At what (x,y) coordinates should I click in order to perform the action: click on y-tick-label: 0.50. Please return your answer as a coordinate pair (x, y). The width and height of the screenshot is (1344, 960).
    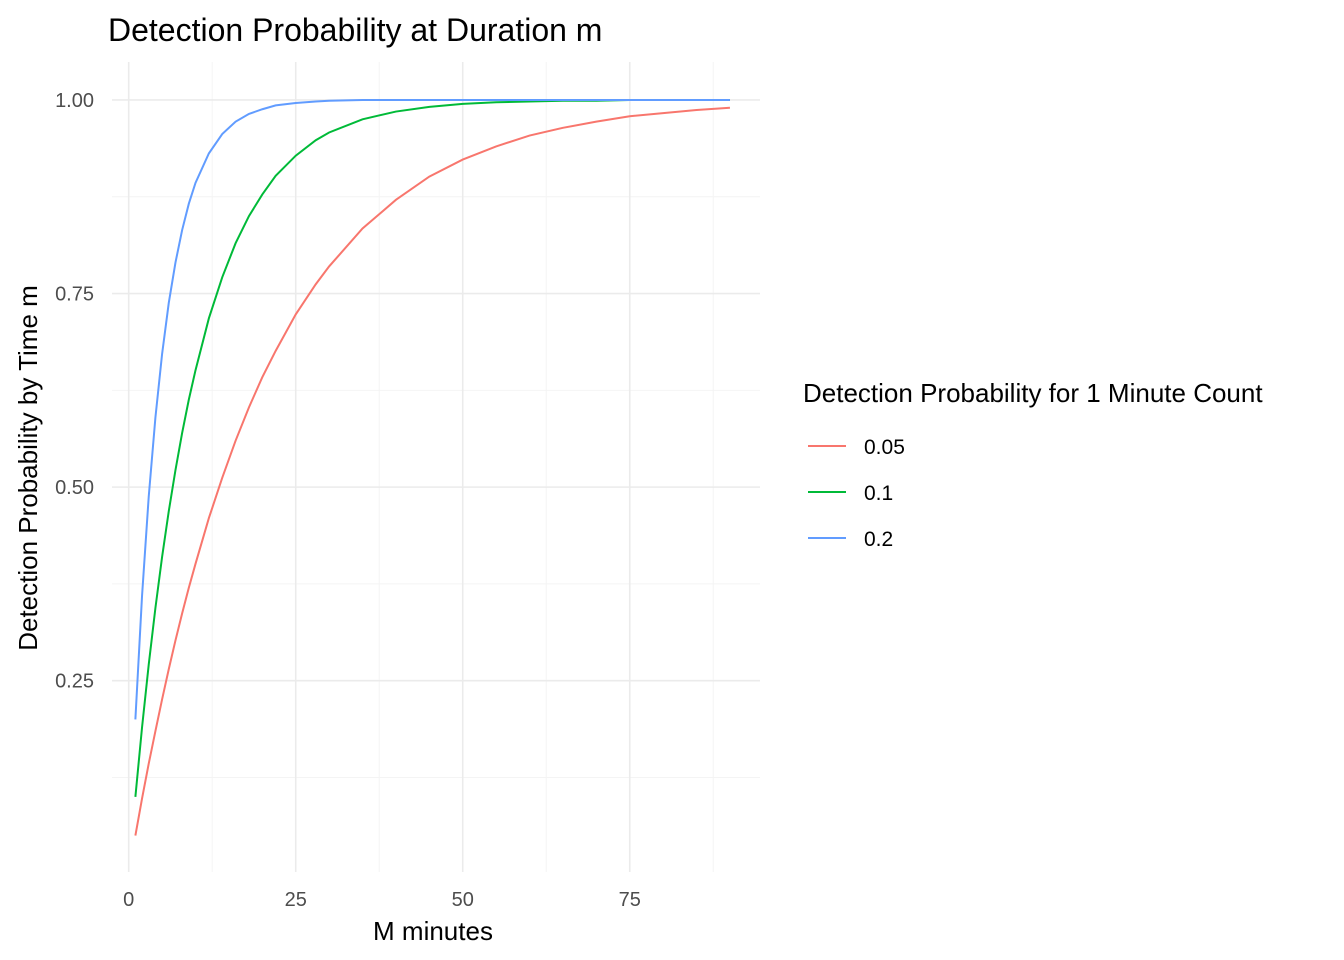
    Looking at the image, I should click on (74, 488).